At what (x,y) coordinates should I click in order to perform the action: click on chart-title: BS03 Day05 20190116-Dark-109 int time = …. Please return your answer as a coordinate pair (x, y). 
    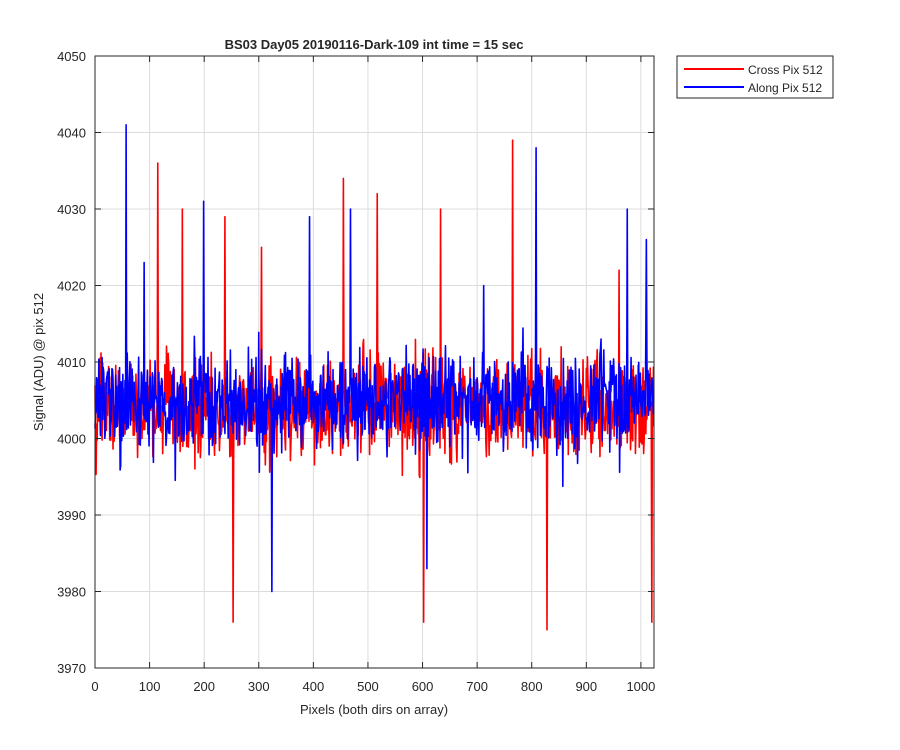
    Looking at the image, I should click on (374, 44).